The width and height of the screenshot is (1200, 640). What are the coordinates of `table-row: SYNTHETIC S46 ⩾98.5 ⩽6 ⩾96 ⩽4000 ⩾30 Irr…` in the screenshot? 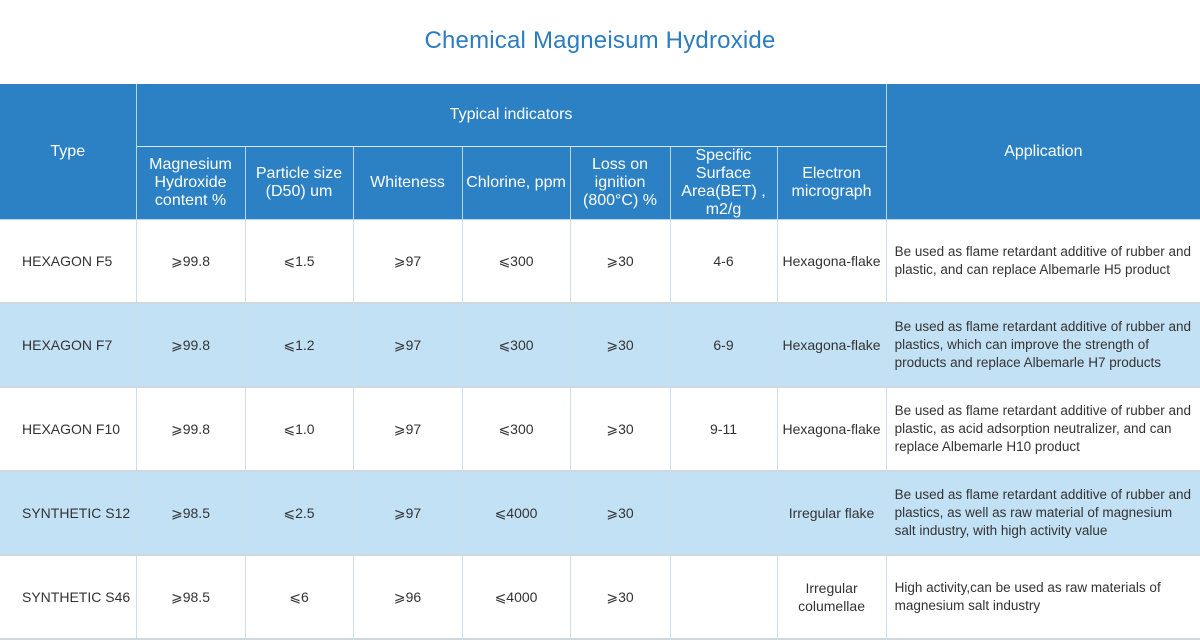 It's located at (600, 597).